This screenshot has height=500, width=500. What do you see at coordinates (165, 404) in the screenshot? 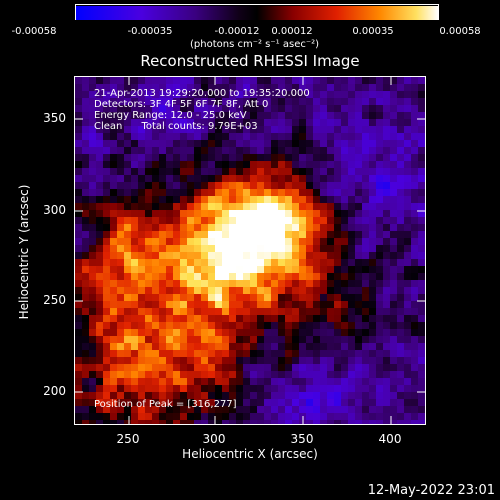
I see `peak-position: Position of Peak = [316,277]` at bounding box center [165, 404].